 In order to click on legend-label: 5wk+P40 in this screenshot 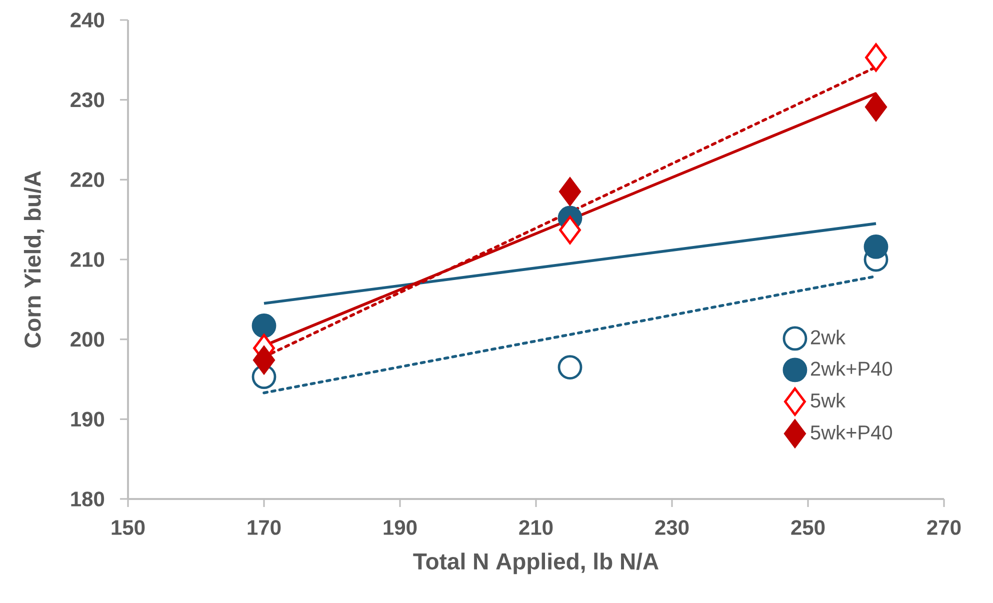, I will do `click(851, 432)`.